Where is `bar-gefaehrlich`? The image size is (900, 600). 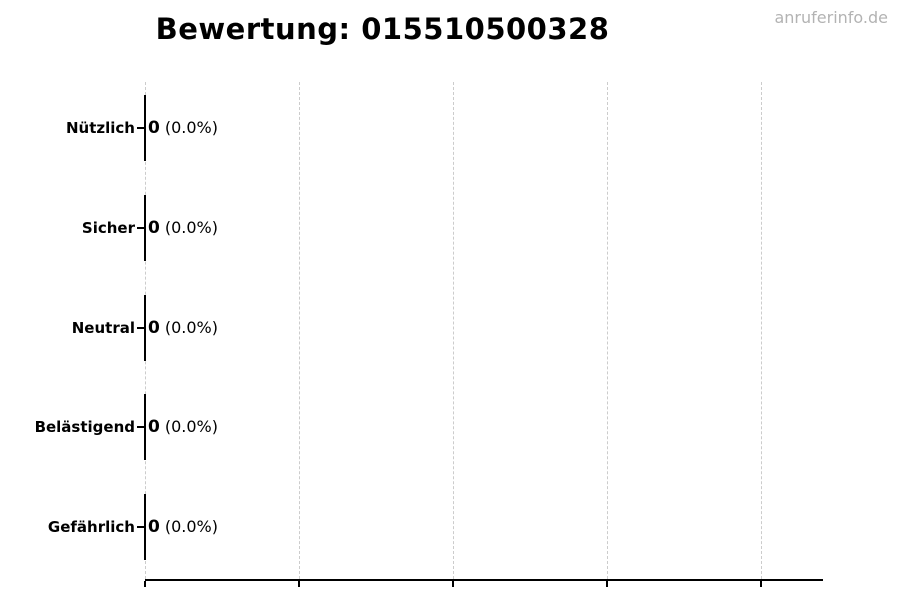 bar-gefaehrlich is located at coordinates (145, 527).